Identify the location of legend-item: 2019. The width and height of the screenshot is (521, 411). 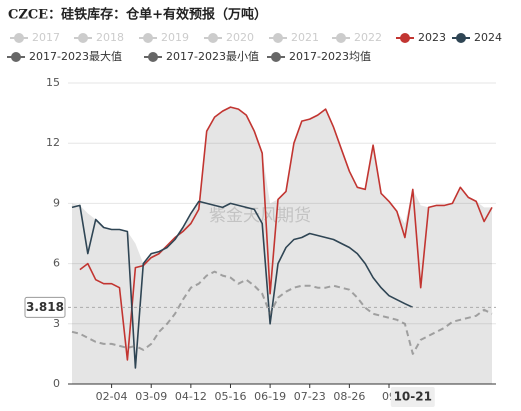
(164, 37).